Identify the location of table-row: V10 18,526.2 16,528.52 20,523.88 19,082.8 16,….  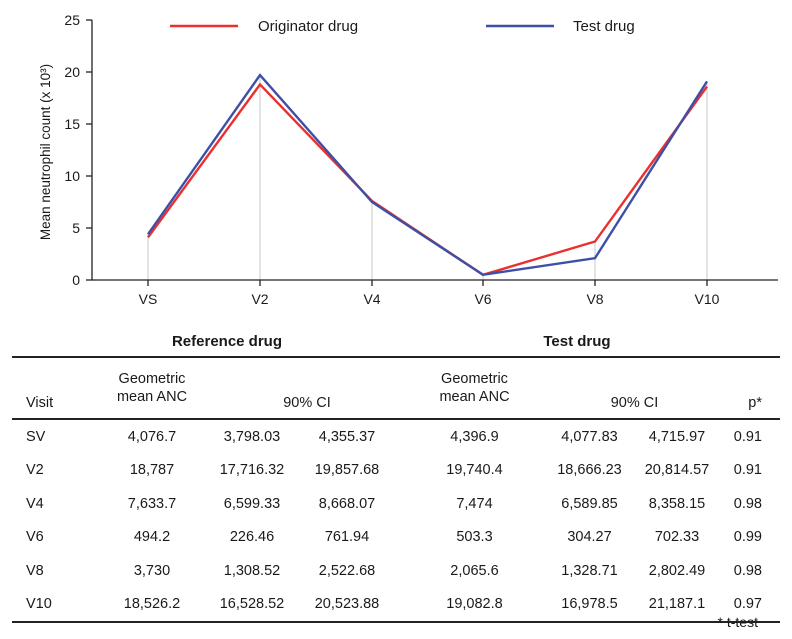
(396, 605).